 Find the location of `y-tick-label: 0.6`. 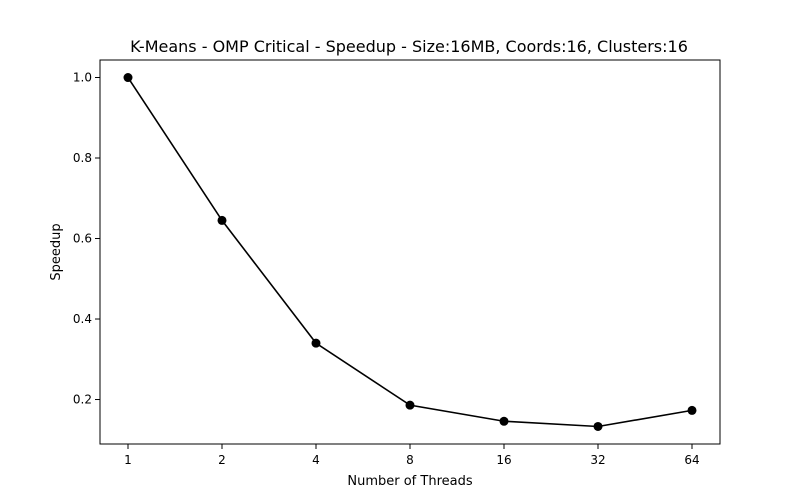

y-tick-label: 0.6 is located at coordinates (82, 239).